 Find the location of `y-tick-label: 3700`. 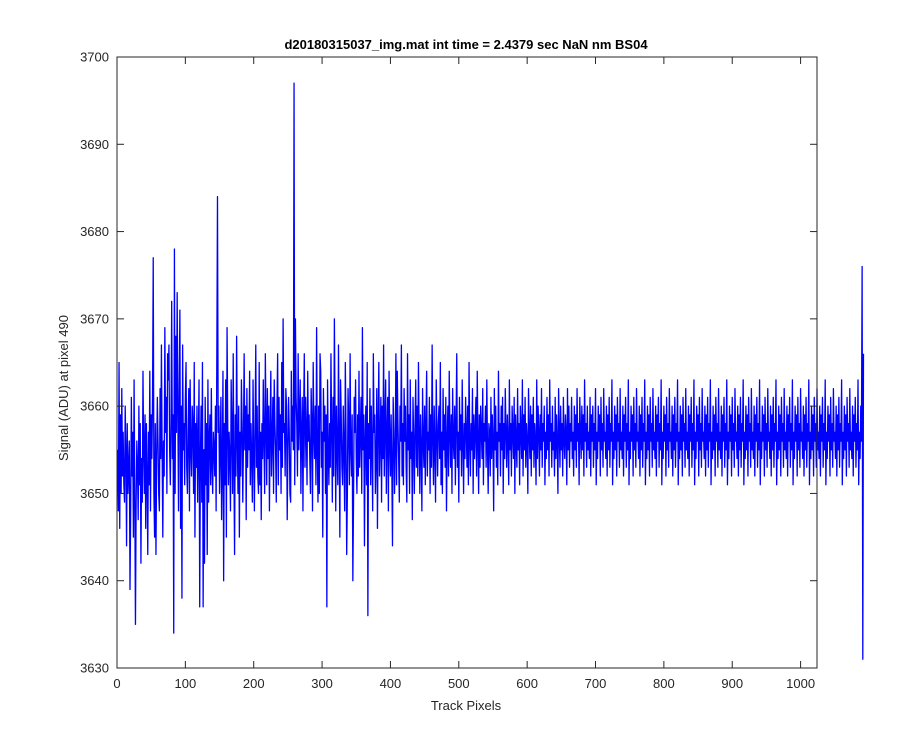

y-tick-label: 3700 is located at coordinates (94, 57).